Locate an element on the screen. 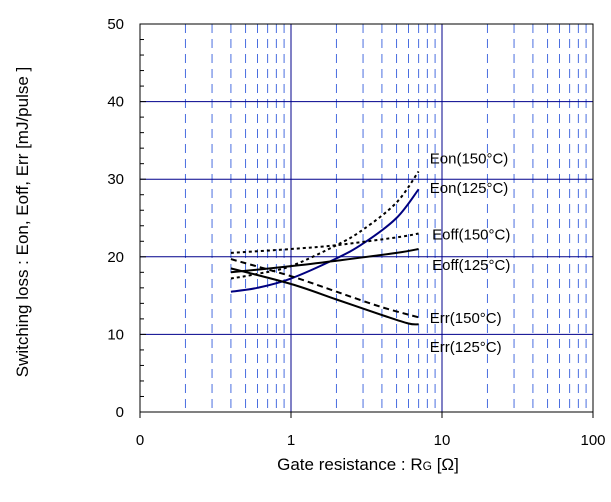  x-tick-label: 0 is located at coordinates (140, 440).